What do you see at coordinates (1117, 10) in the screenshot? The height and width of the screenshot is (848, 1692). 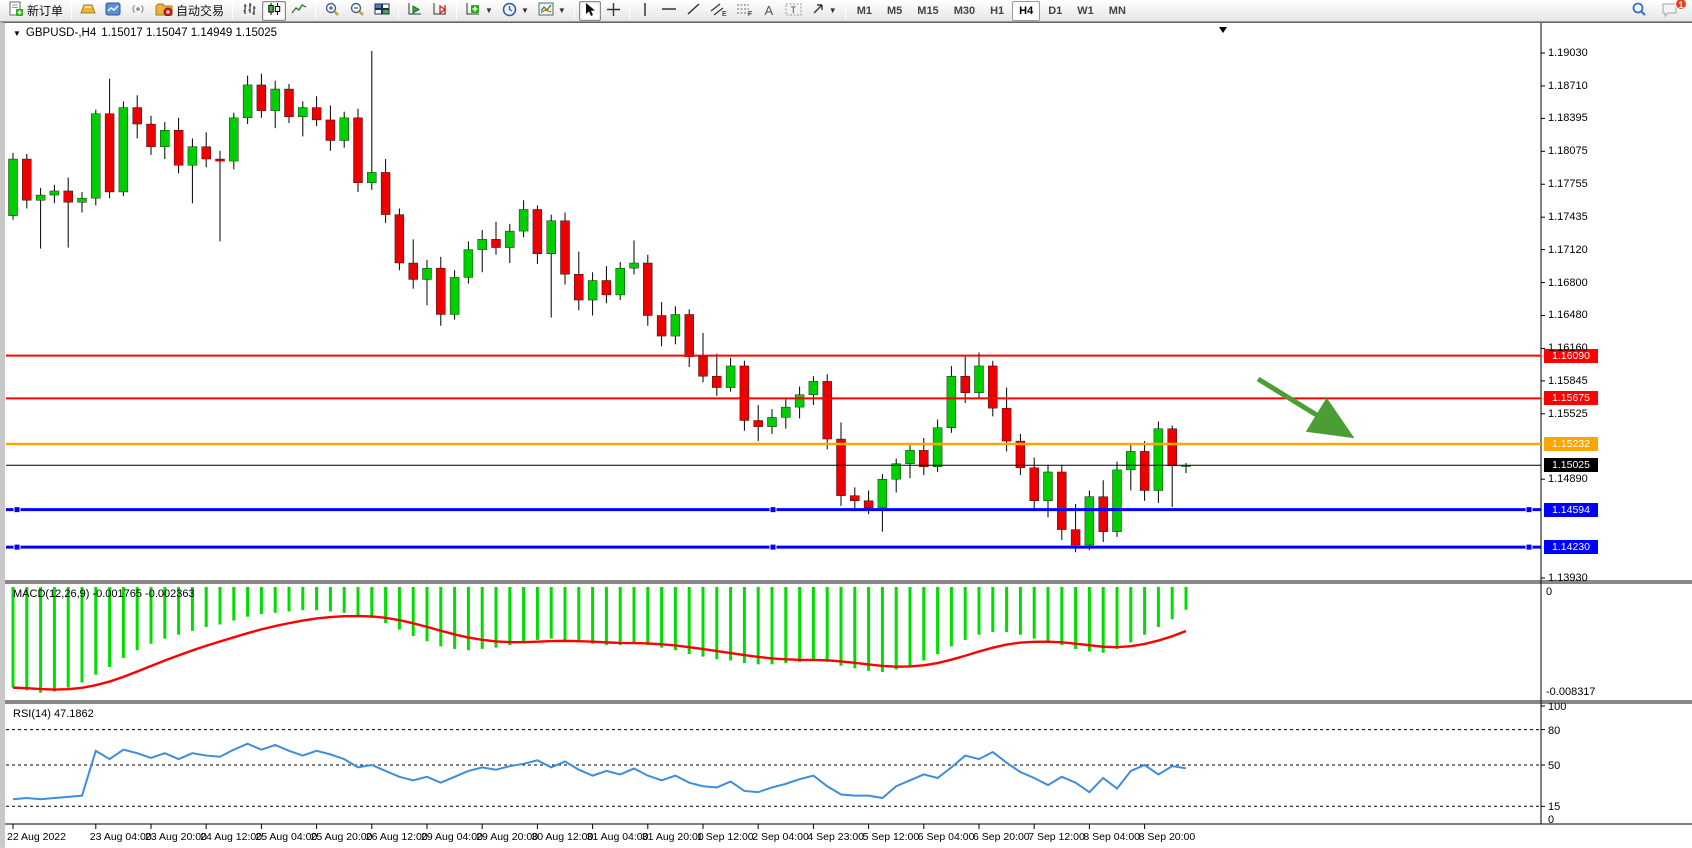 I see `timeframe-mn-button: MN` at bounding box center [1117, 10].